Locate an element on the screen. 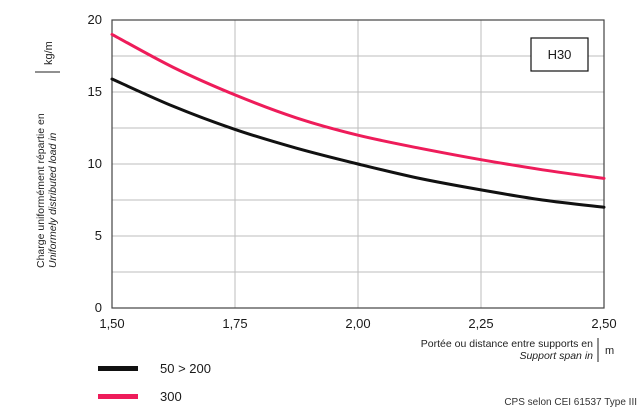 The height and width of the screenshot is (409, 639). x-tick-label: 2,00 is located at coordinates (357, 323).